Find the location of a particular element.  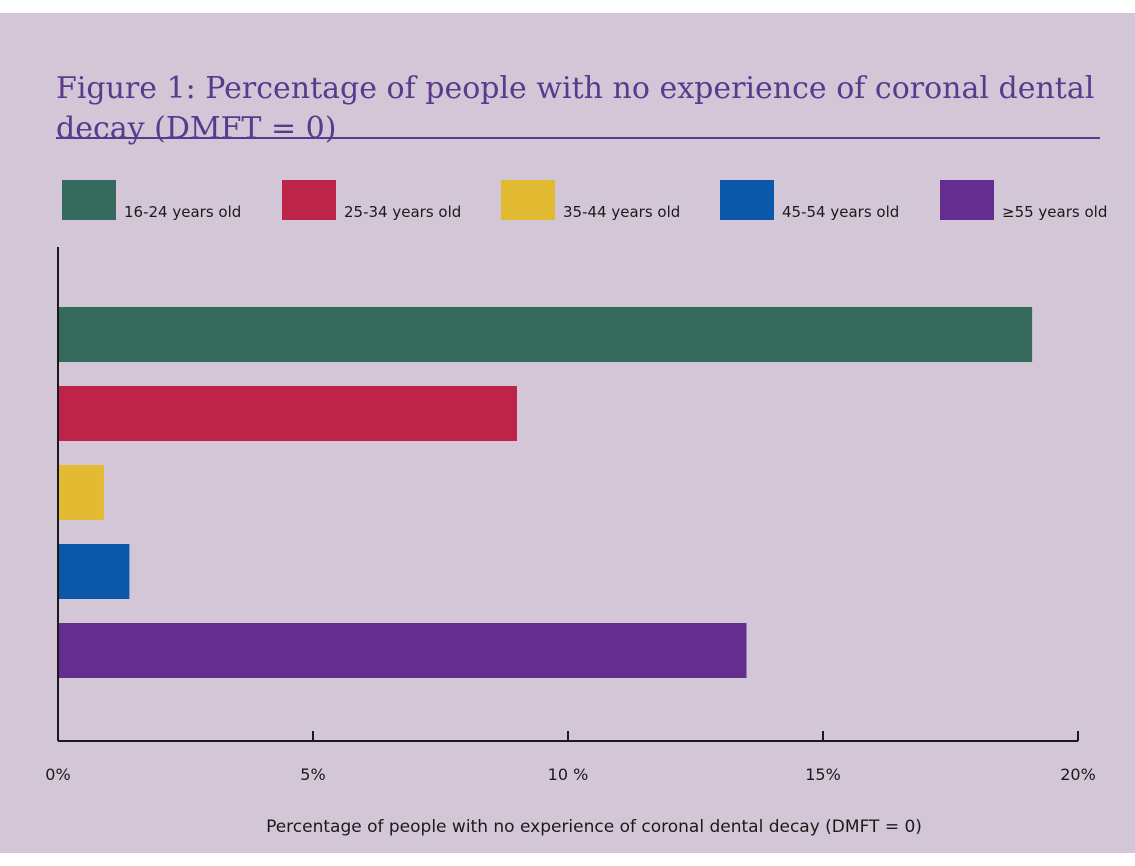

title-underline is located at coordinates (578, 138).